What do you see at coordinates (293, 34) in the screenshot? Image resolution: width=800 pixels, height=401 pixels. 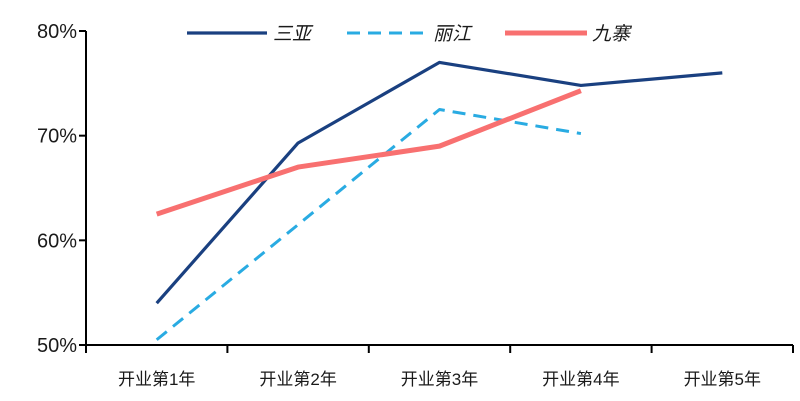 I see `legend-label-0: 三亚` at bounding box center [293, 34].